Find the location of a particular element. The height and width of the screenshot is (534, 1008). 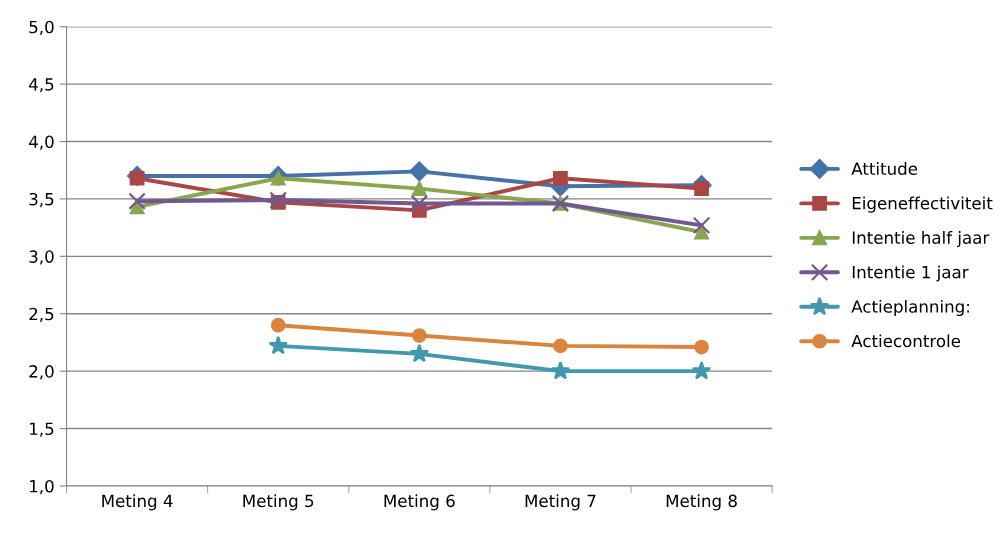

y-tick-label: 2,0 is located at coordinates (41, 372).